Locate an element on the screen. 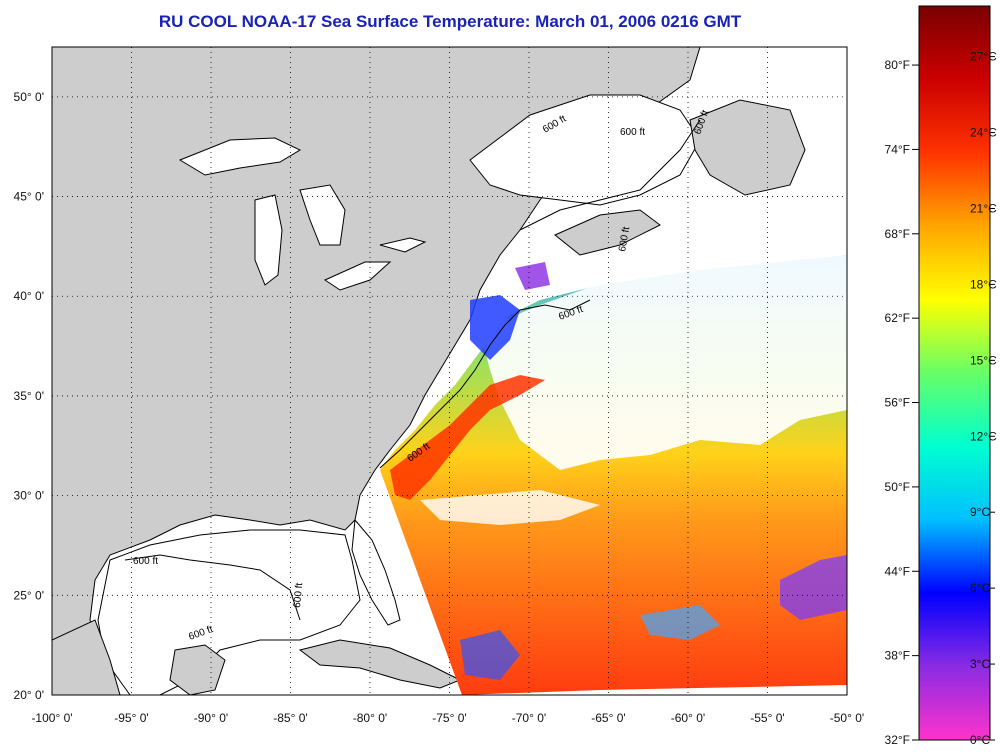 The image size is (1008, 754). lake-michigan is located at coordinates (268, 240).